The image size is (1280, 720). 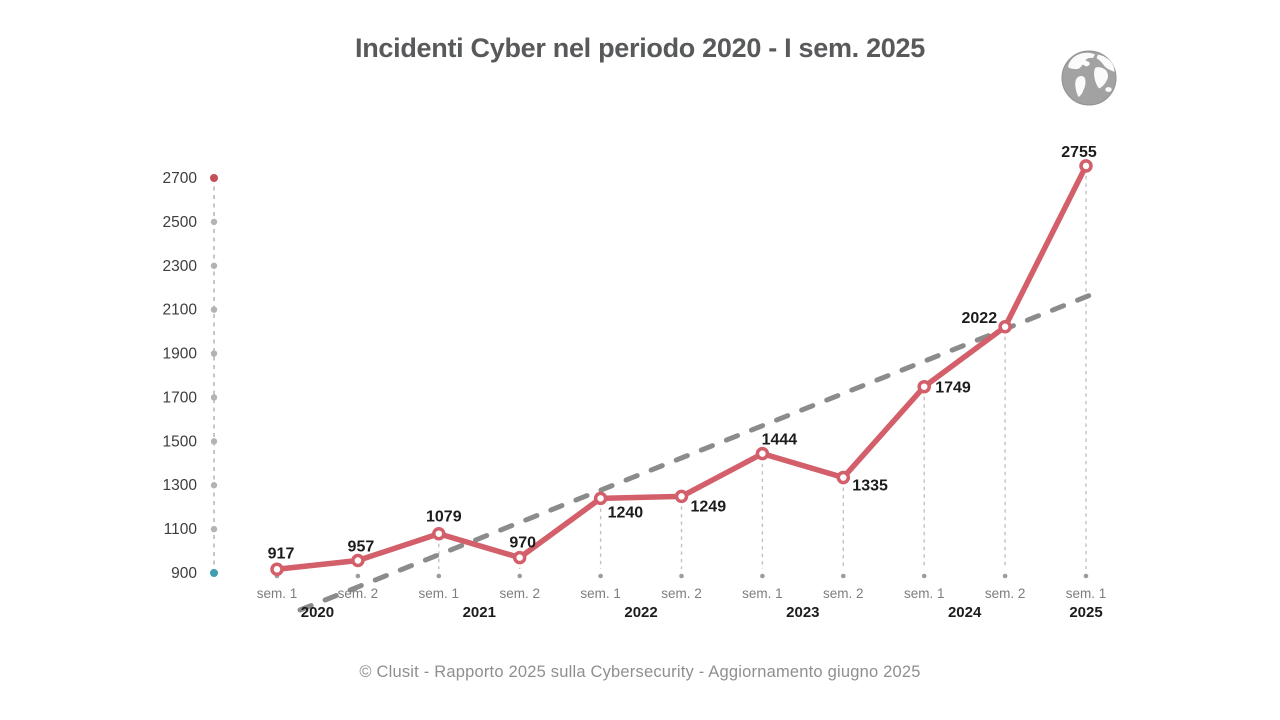 What do you see at coordinates (214, 573) in the screenshot?
I see `y-axis-bottom-dot` at bounding box center [214, 573].